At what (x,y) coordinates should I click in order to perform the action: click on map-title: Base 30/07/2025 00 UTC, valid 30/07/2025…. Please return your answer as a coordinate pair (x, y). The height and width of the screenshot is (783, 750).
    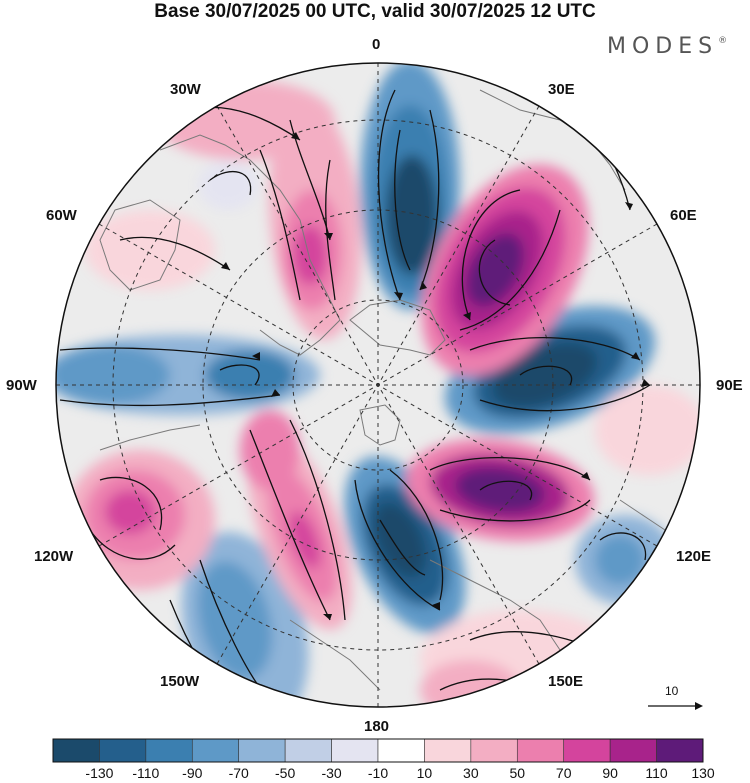
    Looking at the image, I should click on (375, 11).